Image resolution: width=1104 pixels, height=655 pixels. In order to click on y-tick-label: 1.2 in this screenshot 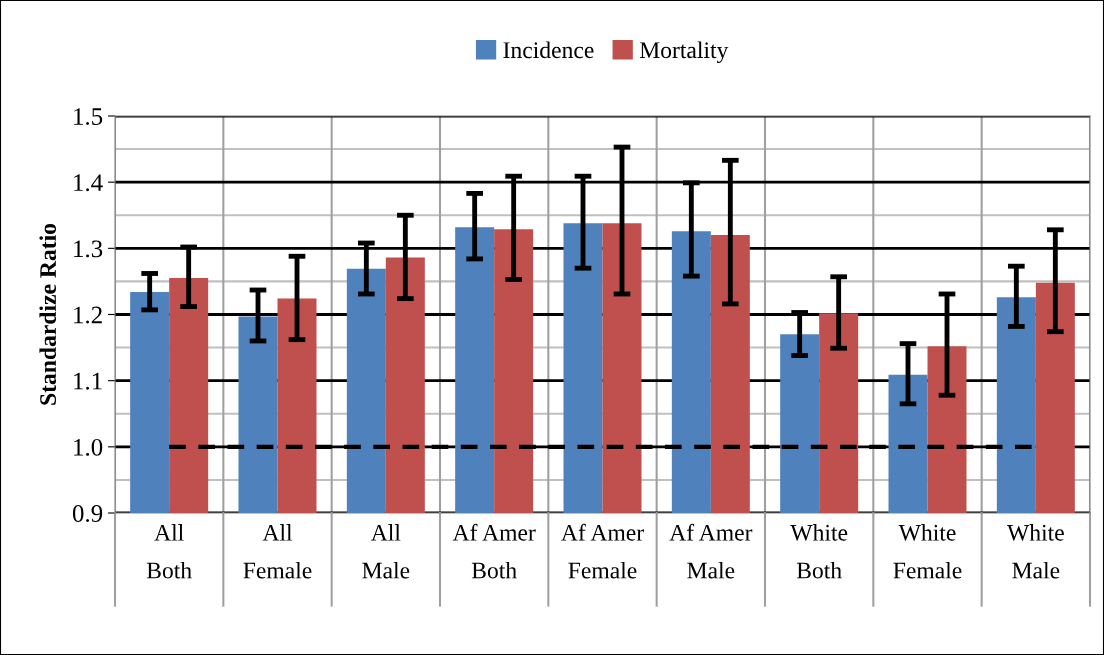, I will do `click(88, 315)`.